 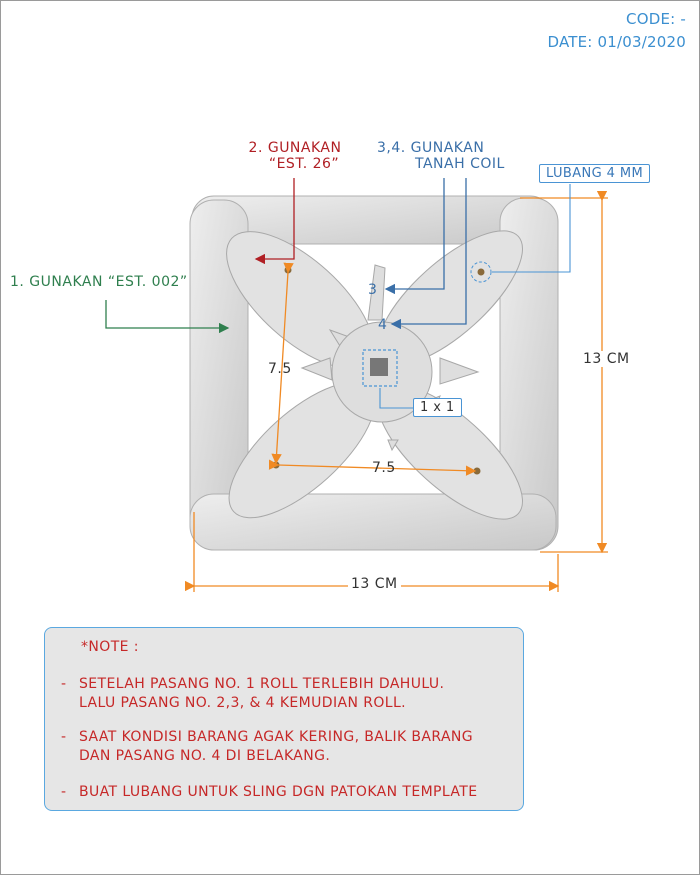 I want to click on marker-4: 4, so click(x=383, y=325).